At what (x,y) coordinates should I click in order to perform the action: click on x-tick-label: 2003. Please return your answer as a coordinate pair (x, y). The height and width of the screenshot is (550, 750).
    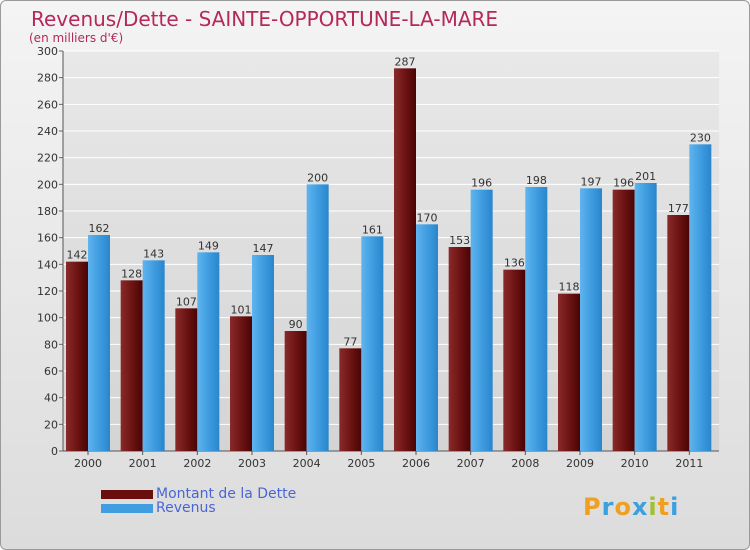
    Looking at the image, I should click on (252, 463).